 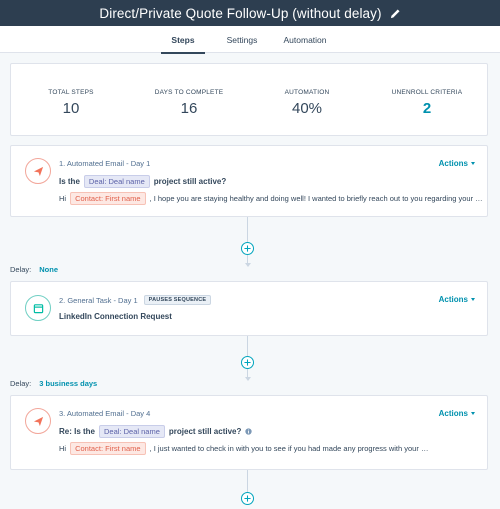 What do you see at coordinates (427, 108) in the screenshot?
I see `unenroll-criteria-link: 2` at bounding box center [427, 108].